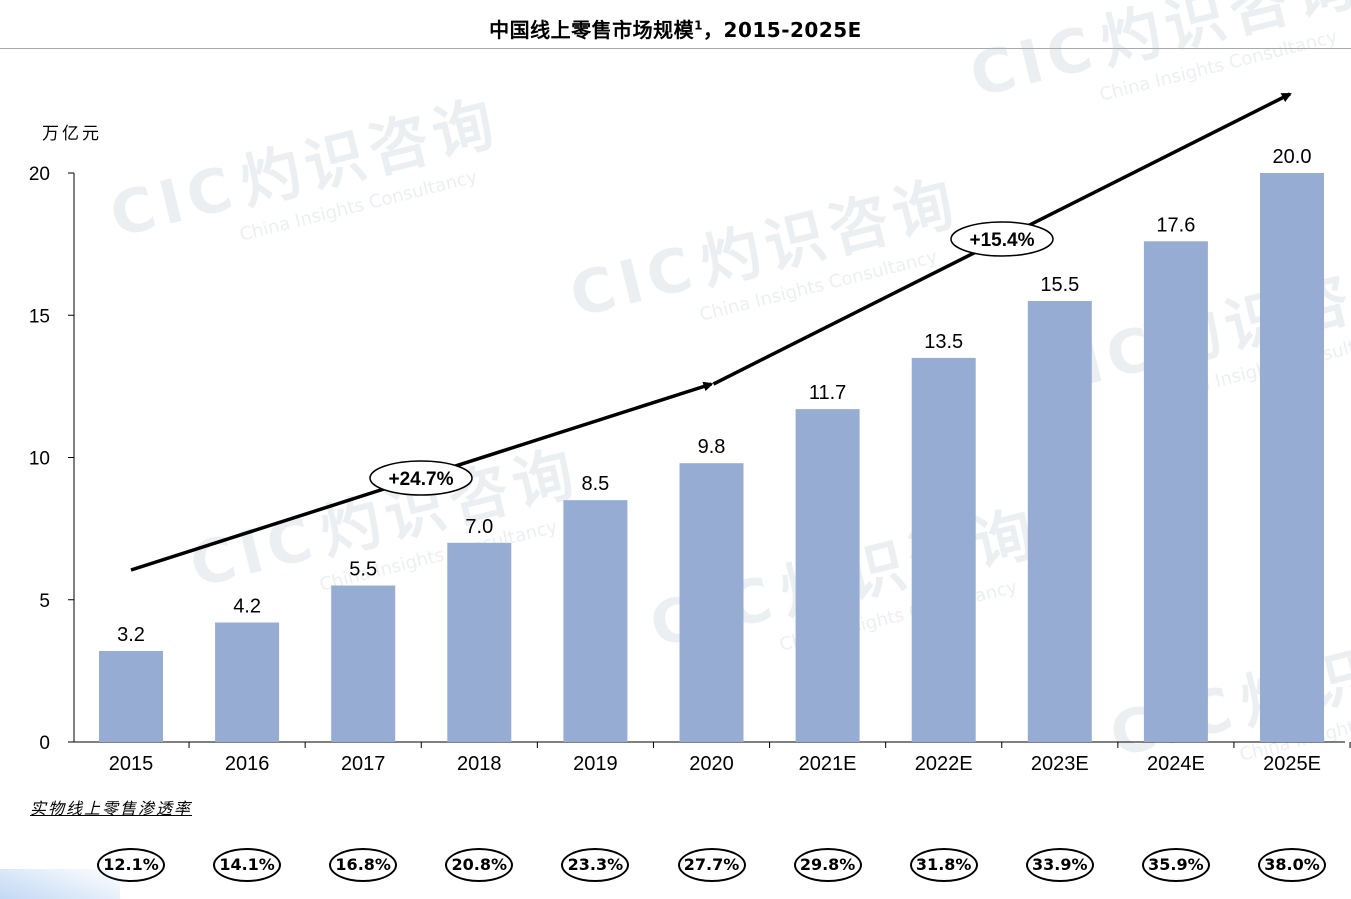  I want to click on penetration-rate-pill: 31.8%, so click(943, 865).